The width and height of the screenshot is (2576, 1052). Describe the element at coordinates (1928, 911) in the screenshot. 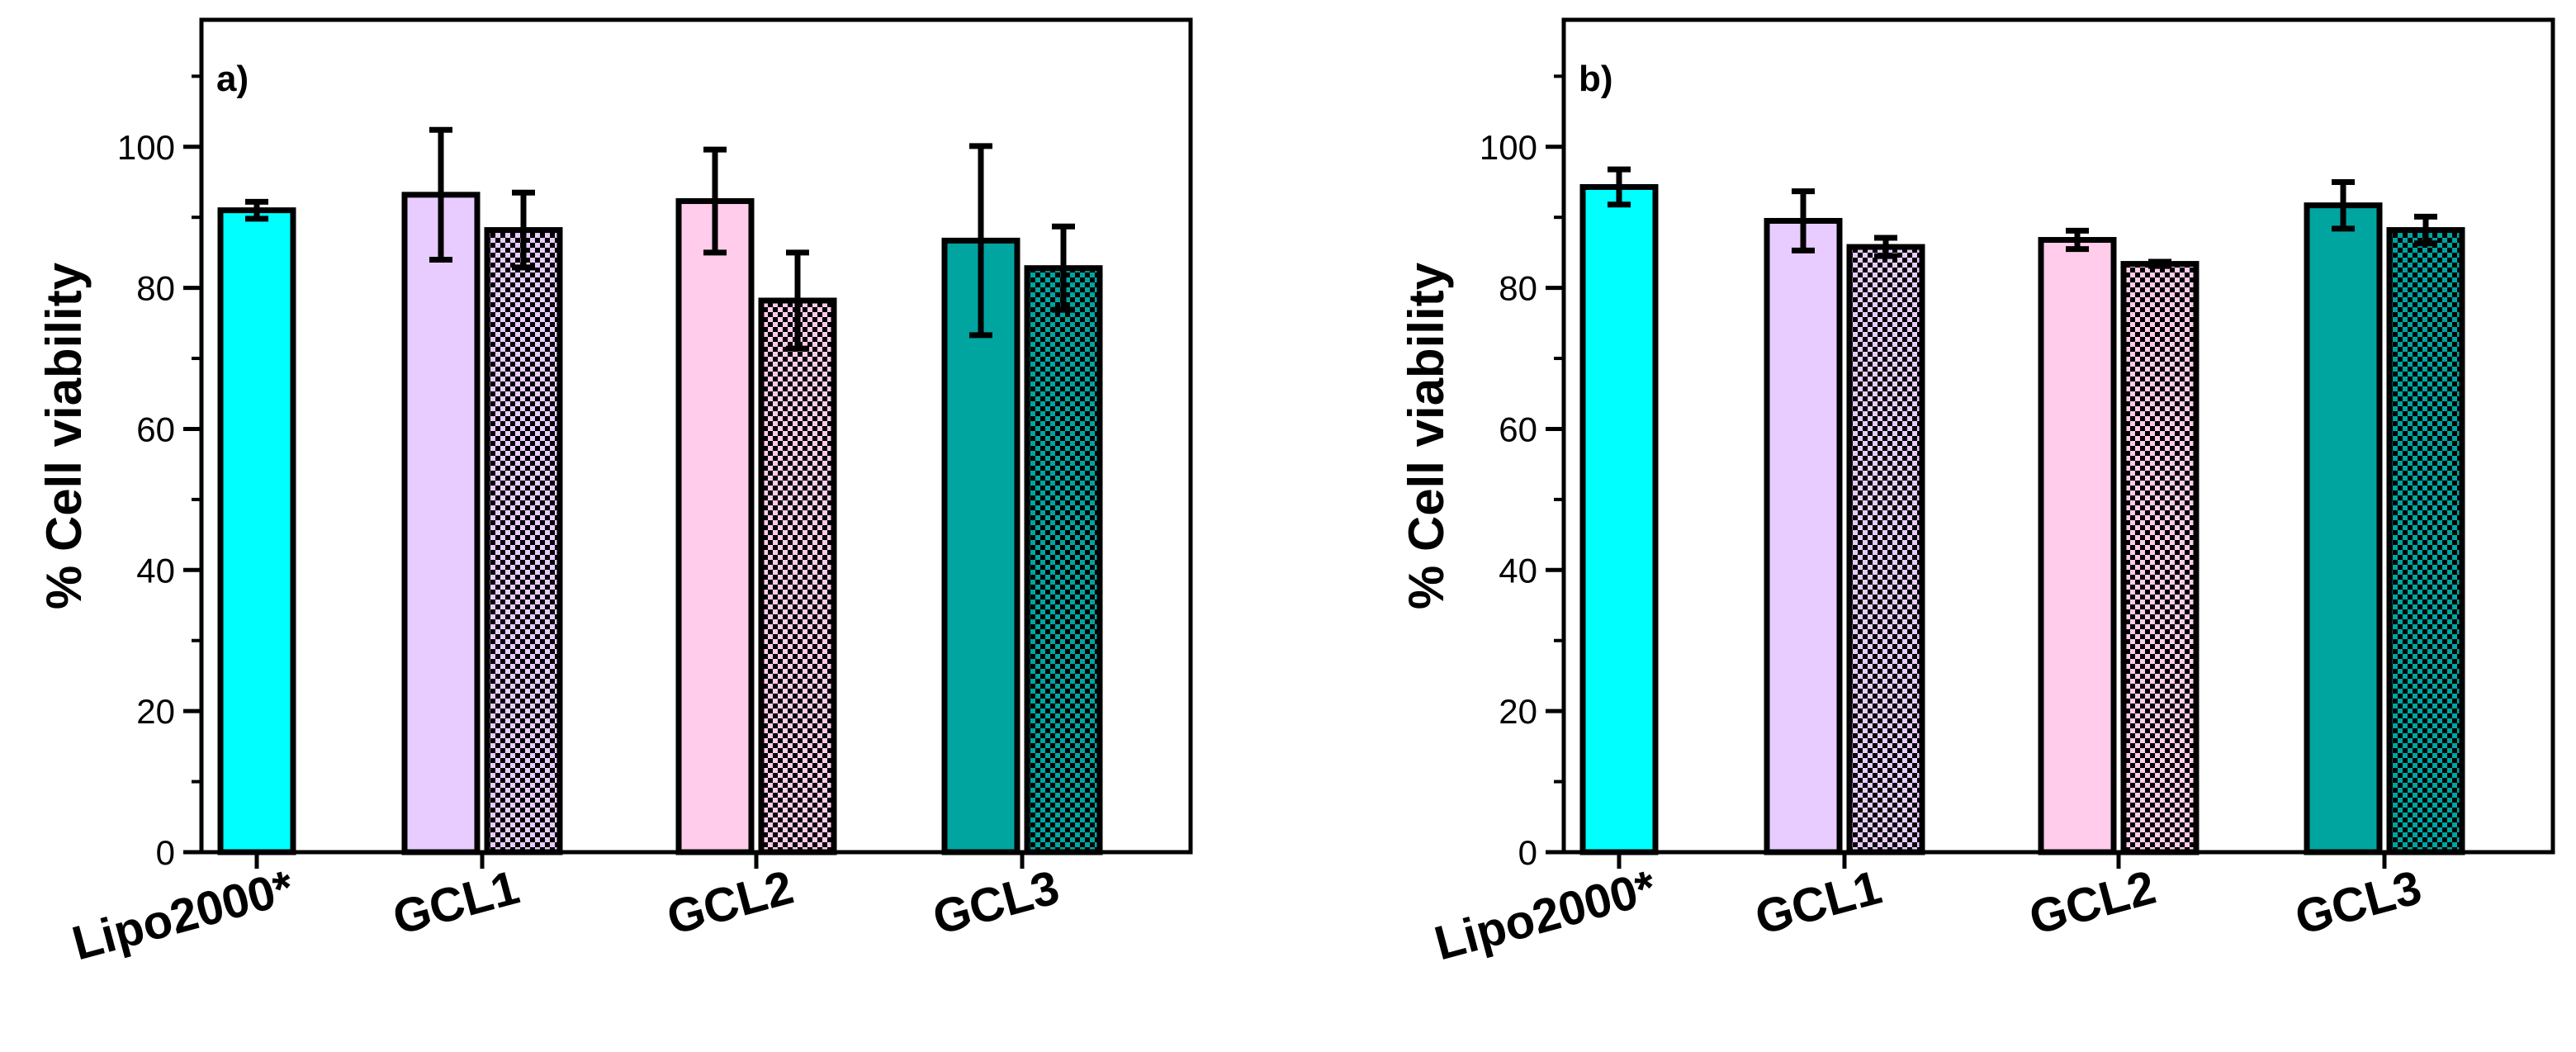

I see `x-axis-labels-b: Lipo2000* GCL1 GCL2 GCL3` at that location.